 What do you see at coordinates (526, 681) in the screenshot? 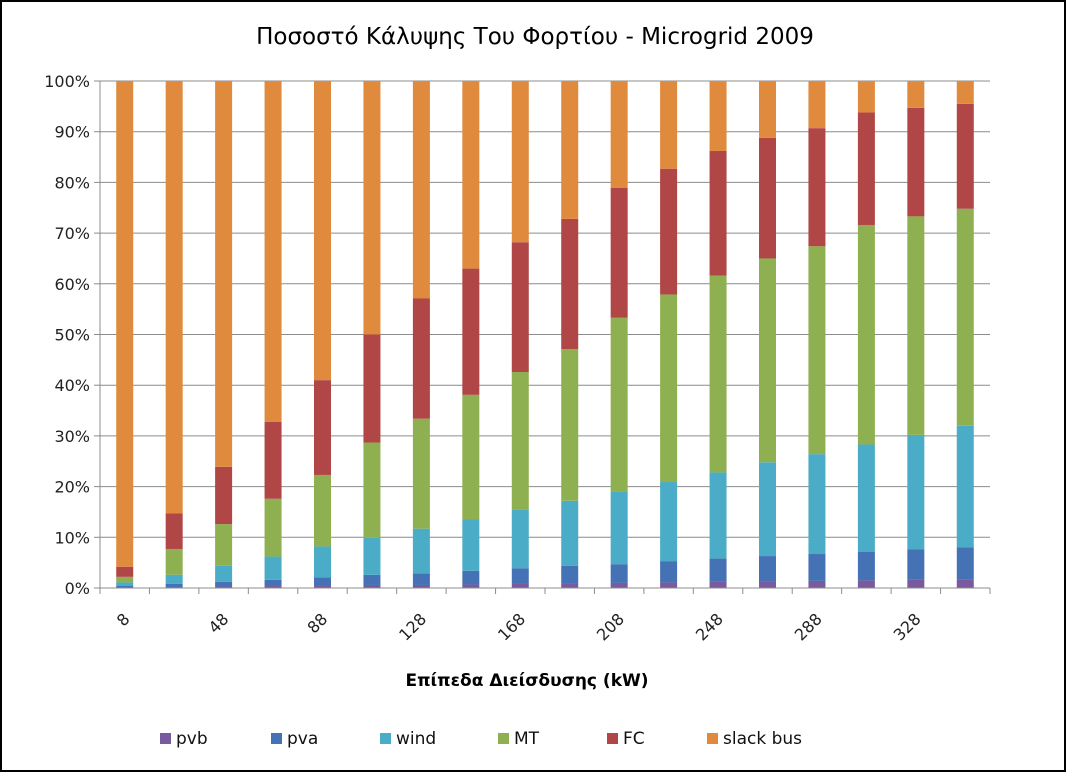
I see `x-axis-title: Επίπεδα Διείσδυσης (kW)` at bounding box center [526, 681].